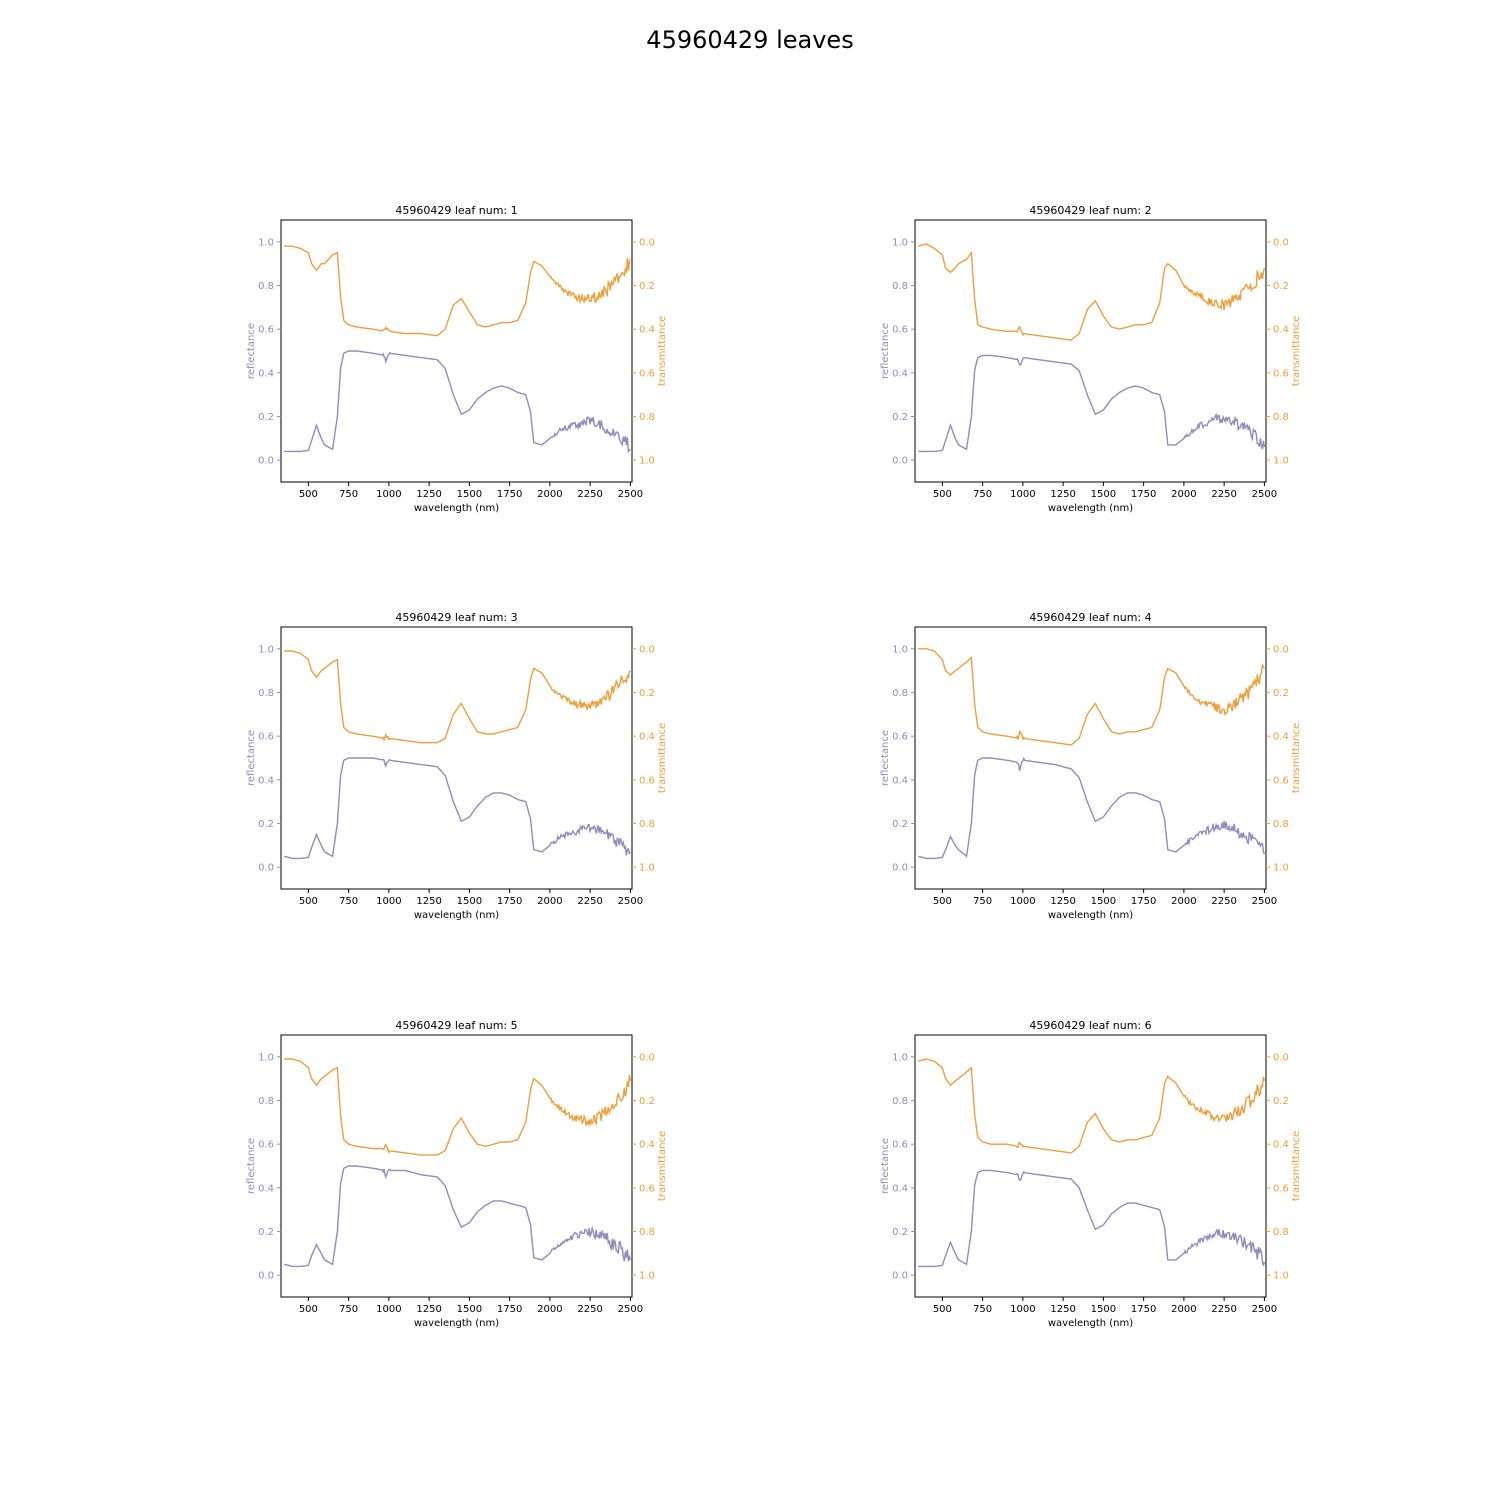 The width and height of the screenshot is (1500, 1500). Describe the element at coordinates (549, 901) in the screenshot. I see `x-tick-label: 2000` at that location.